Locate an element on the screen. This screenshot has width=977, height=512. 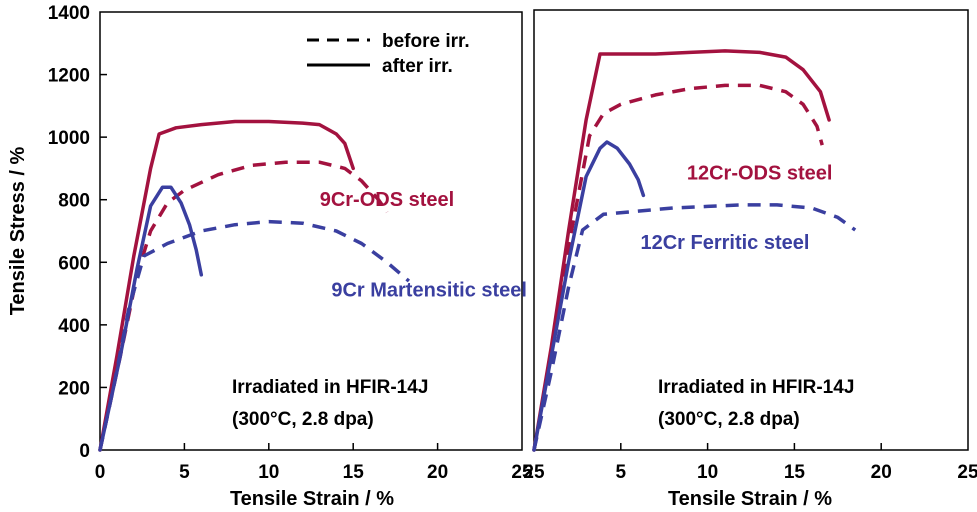
y-tick-label: 1400 is located at coordinates (69, 13).